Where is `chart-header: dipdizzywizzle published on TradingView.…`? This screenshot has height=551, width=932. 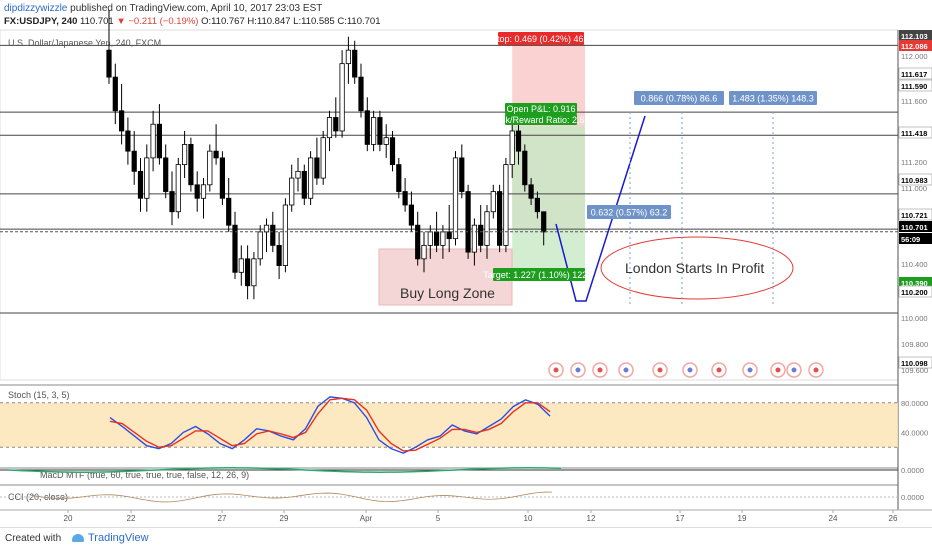 chart-header: dipdizzywizzle published on TradingView.… is located at coordinates (466, 14).